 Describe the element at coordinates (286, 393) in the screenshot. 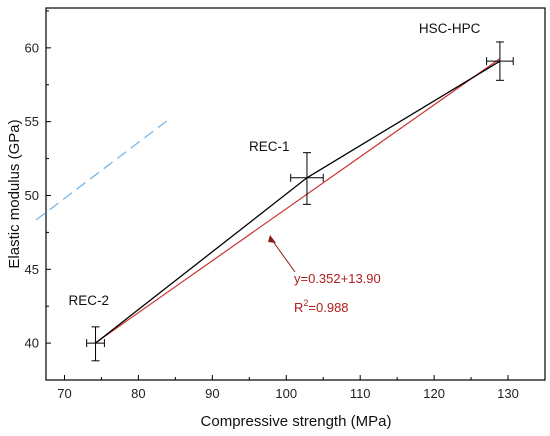

I see `x-tick-label: 100` at that location.